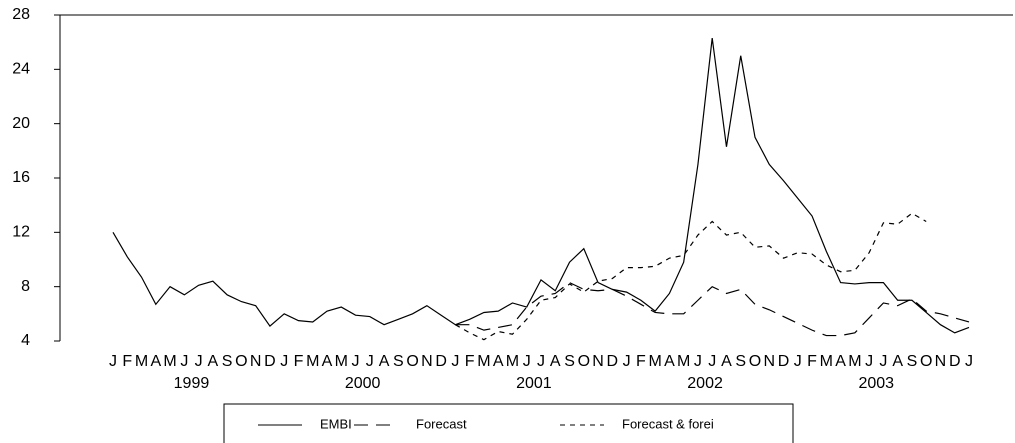 This screenshot has height=443, width=1015. What do you see at coordinates (21, 123) in the screenshot?
I see `y-tick-label: 20` at bounding box center [21, 123].